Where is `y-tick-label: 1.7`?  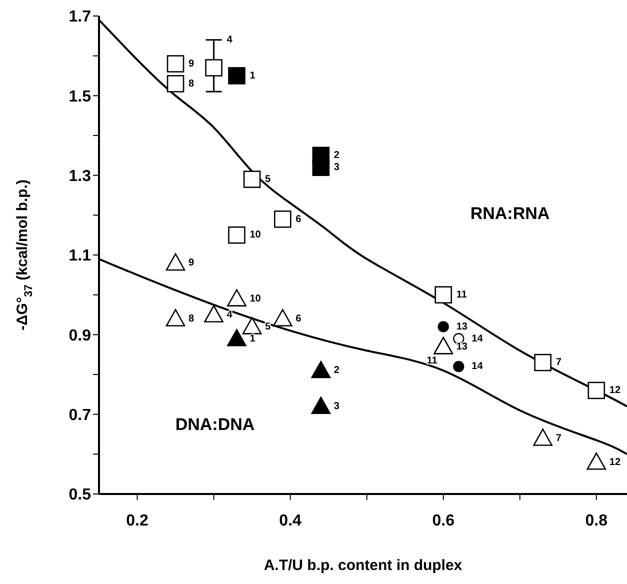
y-tick-label: 1.7 is located at coordinates (80, 17).